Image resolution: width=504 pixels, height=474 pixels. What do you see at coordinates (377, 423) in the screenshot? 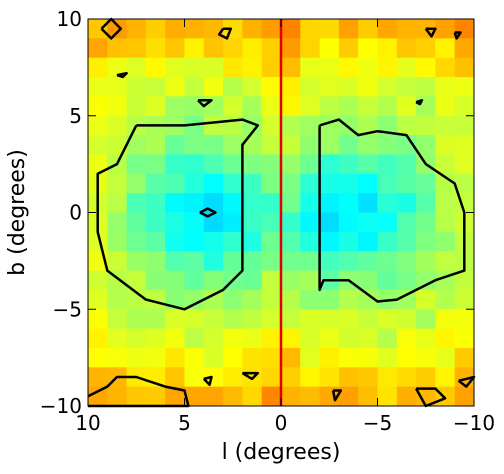
I see `x-tick-label: −5` at bounding box center [377, 423].